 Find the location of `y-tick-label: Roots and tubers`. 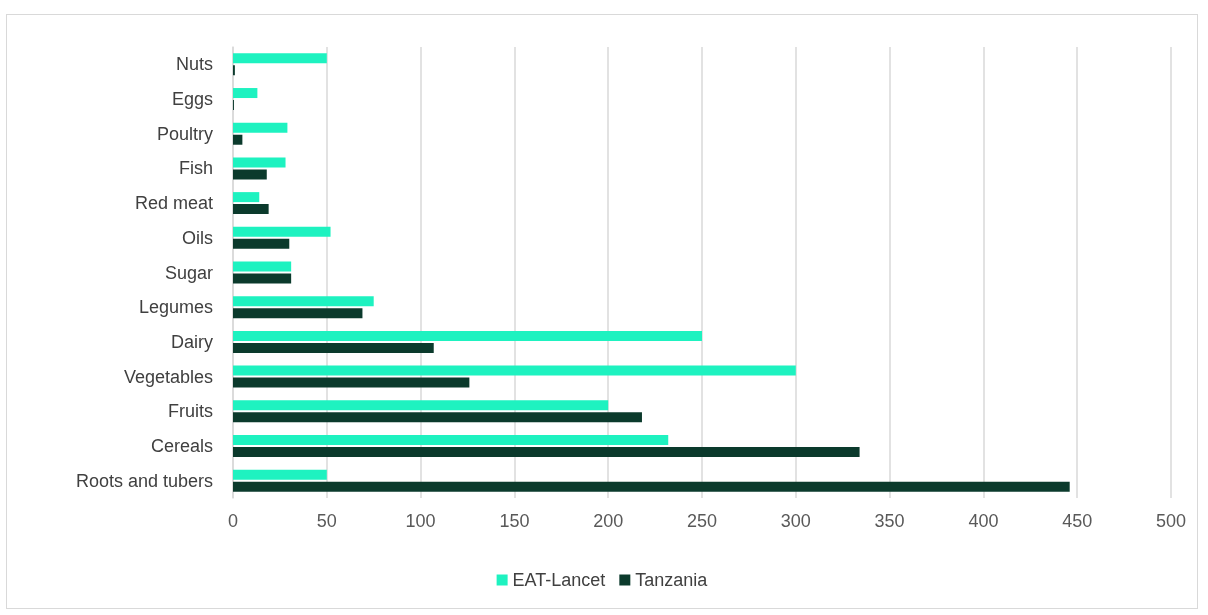

y-tick-label: Roots and tubers is located at coordinates (144, 480).